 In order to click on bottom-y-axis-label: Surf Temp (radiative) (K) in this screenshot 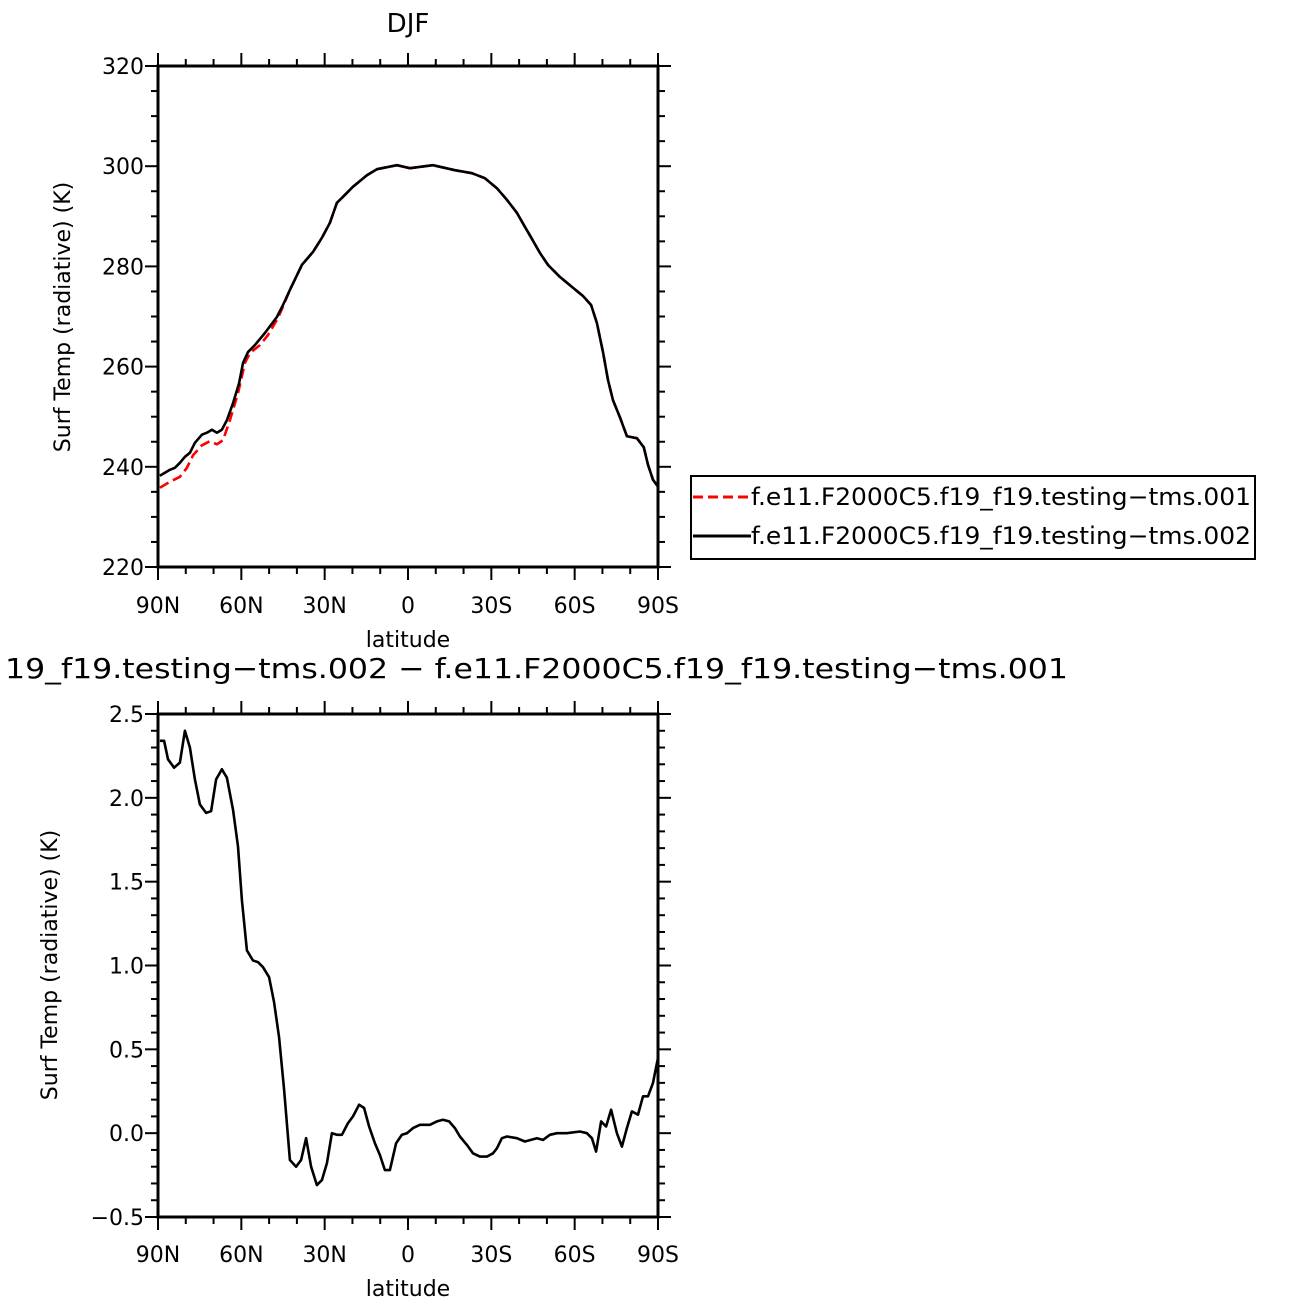, I will do `click(50, 965)`.